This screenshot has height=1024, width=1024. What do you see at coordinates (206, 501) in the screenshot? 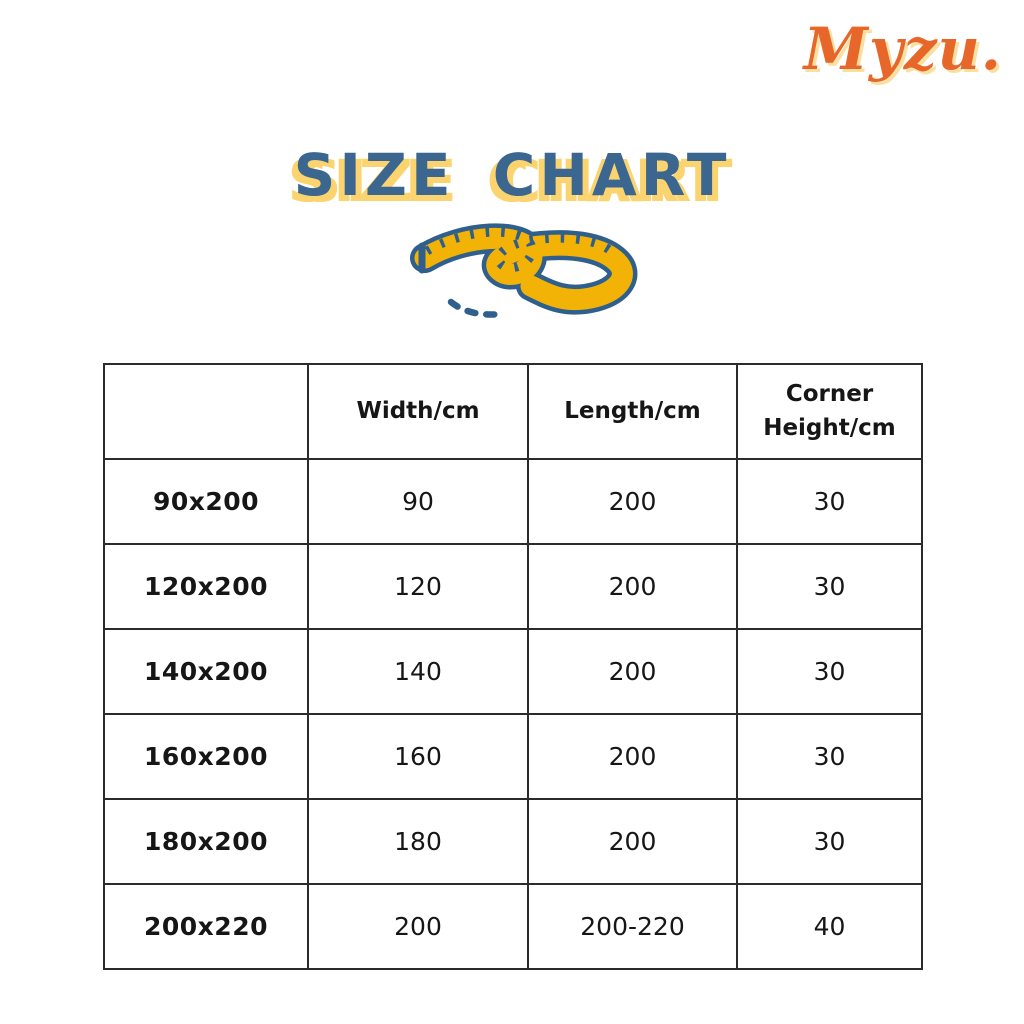
I see `cell-size: 90x200` at bounding box center [206, 501].